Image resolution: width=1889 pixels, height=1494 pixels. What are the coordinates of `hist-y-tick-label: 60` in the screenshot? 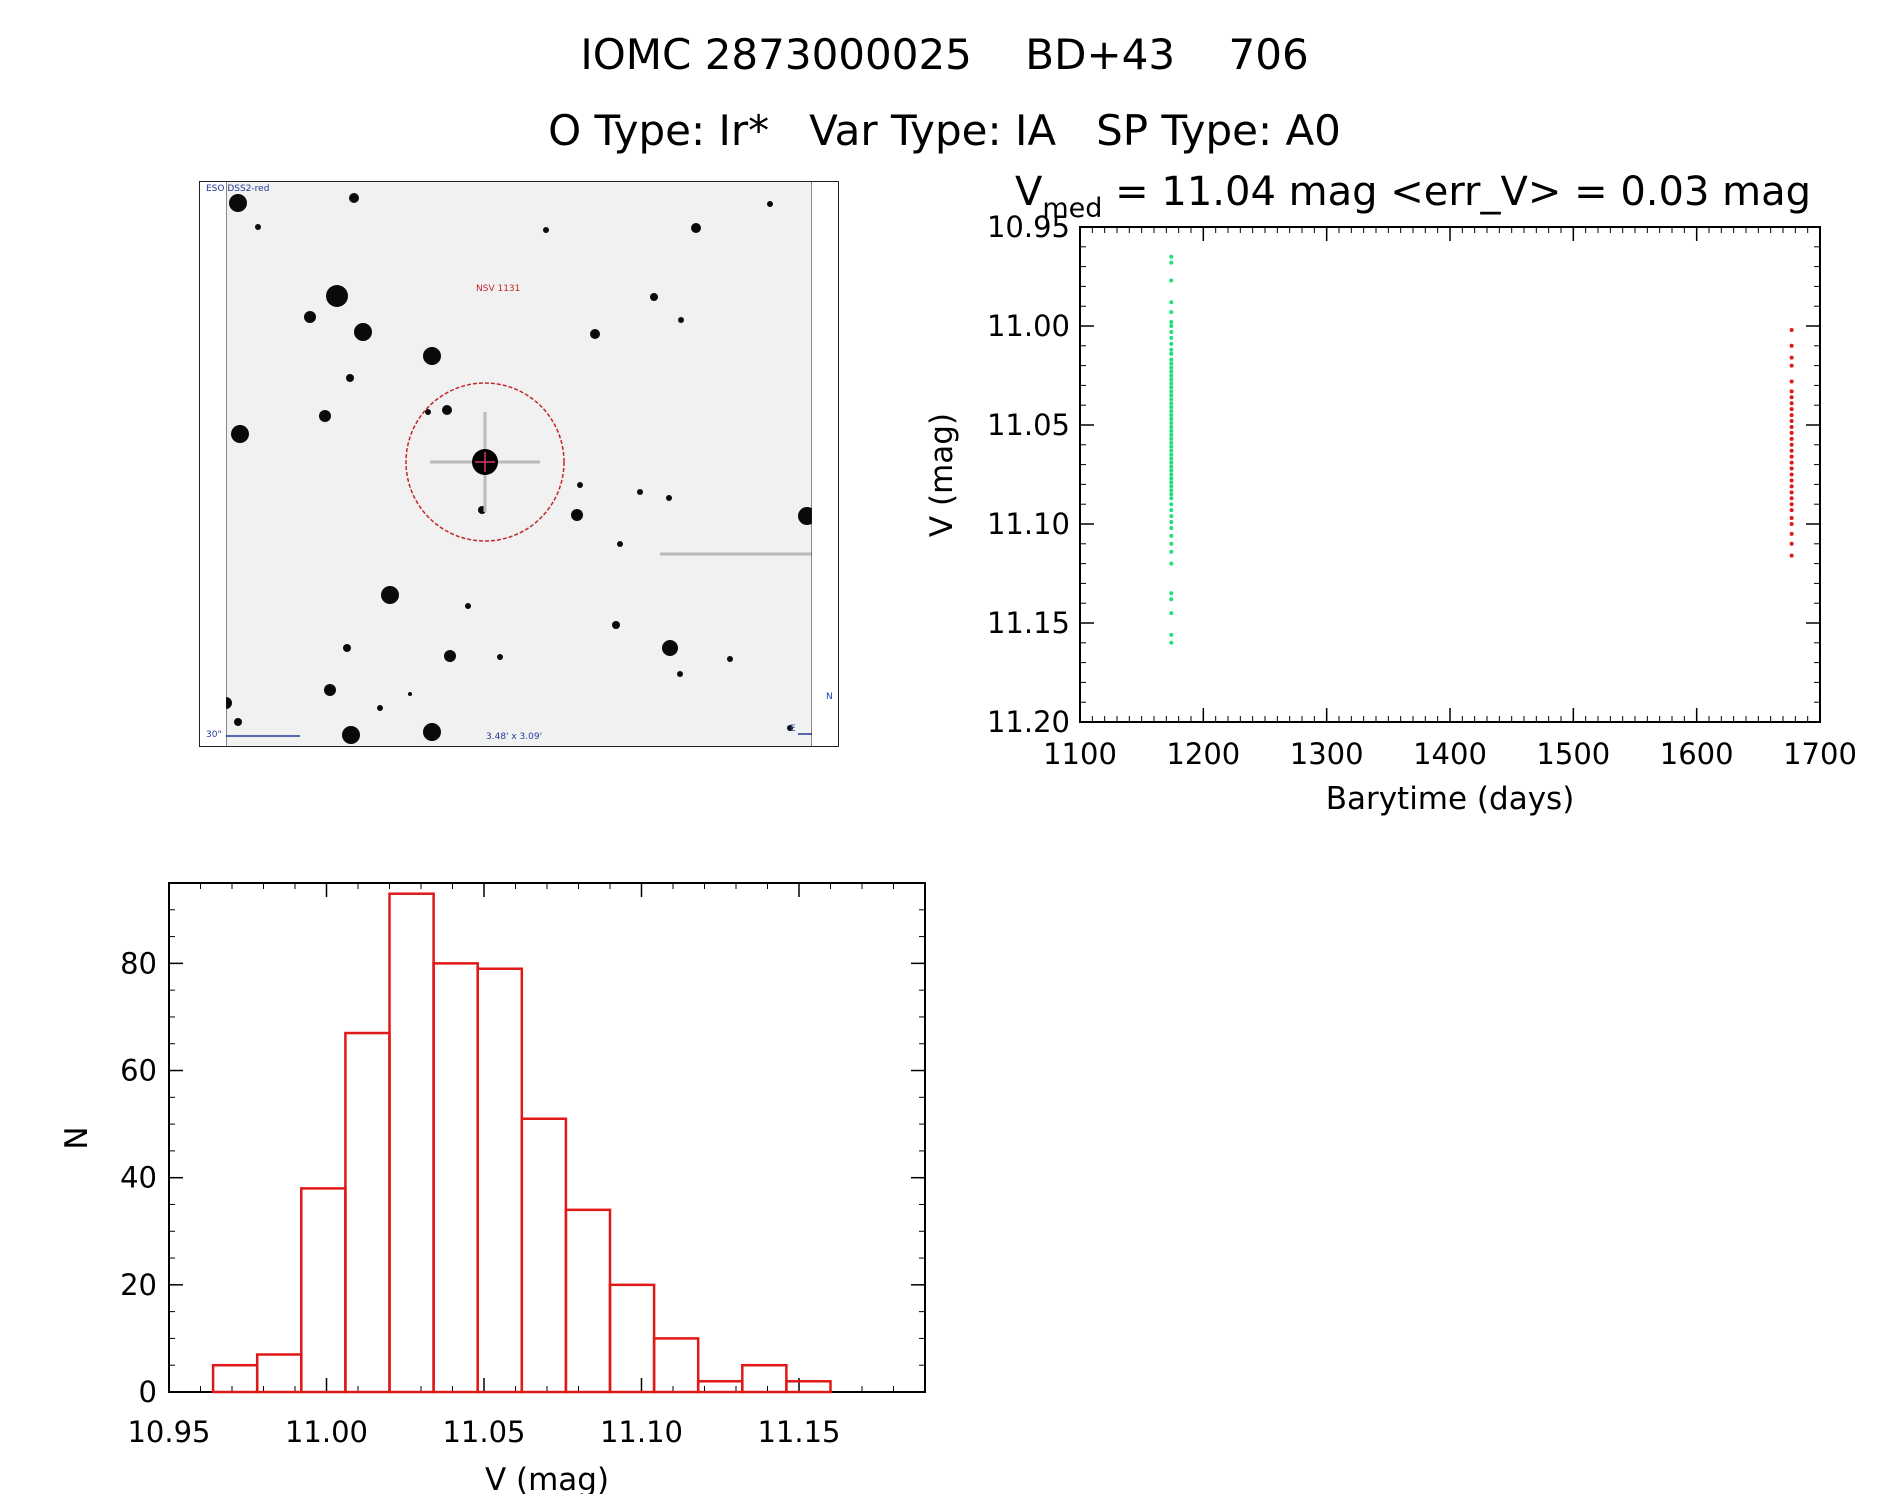 It's located at (138, 1071).